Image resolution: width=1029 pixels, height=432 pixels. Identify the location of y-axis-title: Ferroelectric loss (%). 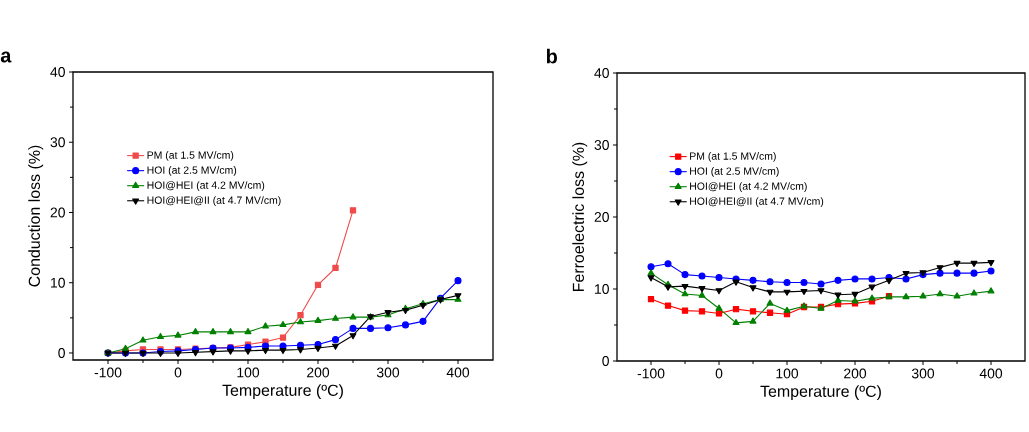
(580, 216).